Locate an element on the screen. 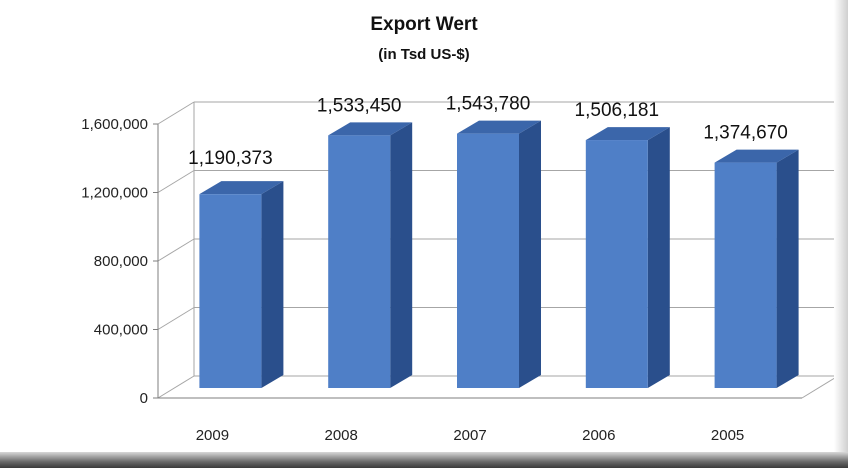  x-tick-label: 2005 is located at coordinates (727, 435).